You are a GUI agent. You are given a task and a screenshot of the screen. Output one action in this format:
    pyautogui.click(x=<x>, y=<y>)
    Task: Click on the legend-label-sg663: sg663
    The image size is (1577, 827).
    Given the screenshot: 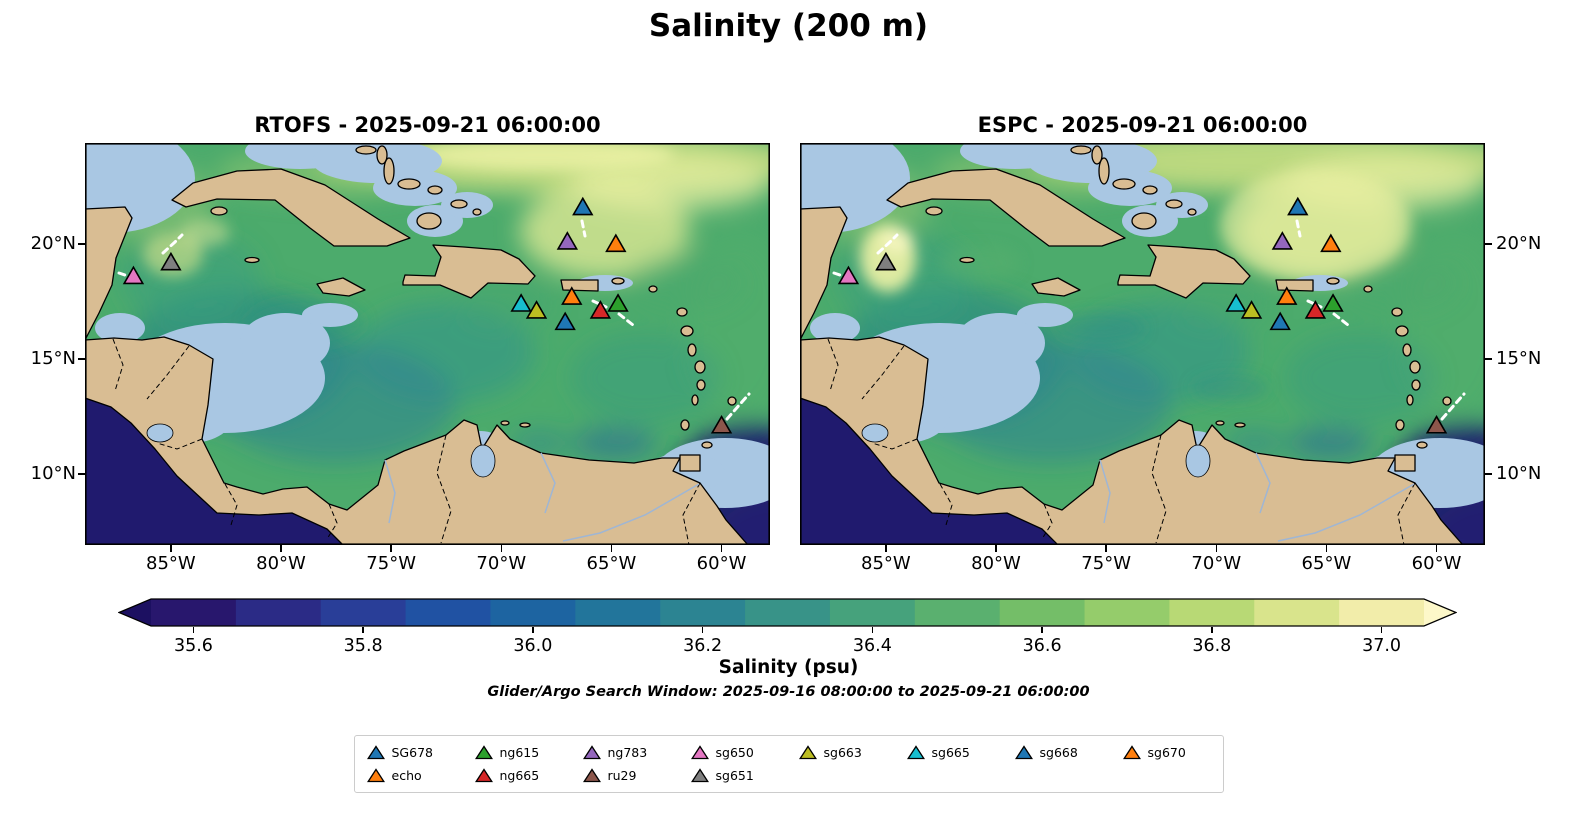 What is the action you would take?
    pyautogui.click(x=842, y=752)
    